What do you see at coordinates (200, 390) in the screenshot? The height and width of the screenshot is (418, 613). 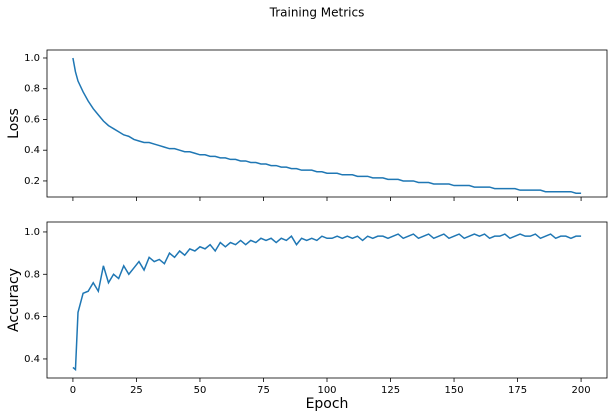 I see `x-tick-label: 50` at bounding box center [200, 390].